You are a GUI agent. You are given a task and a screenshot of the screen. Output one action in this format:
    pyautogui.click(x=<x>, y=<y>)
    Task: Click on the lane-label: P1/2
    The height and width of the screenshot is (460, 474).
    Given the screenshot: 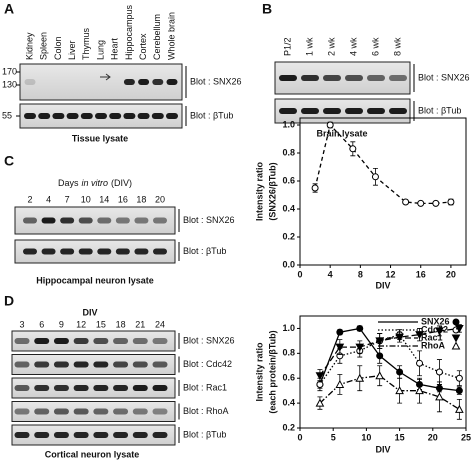 What is the action you would take?
    pyautogui.click(x=287, y=46)
    